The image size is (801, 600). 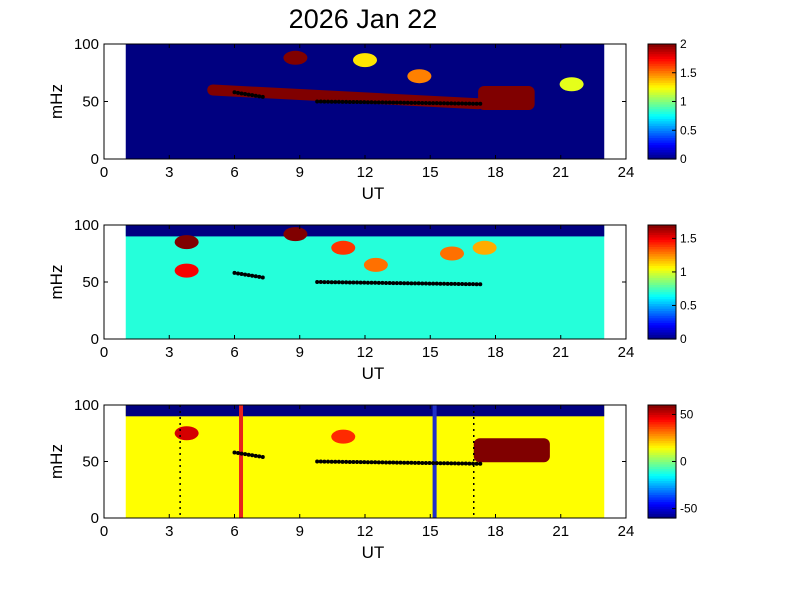 I want to click on colorbar-tick-label: 0, so click(x=683, y=462).